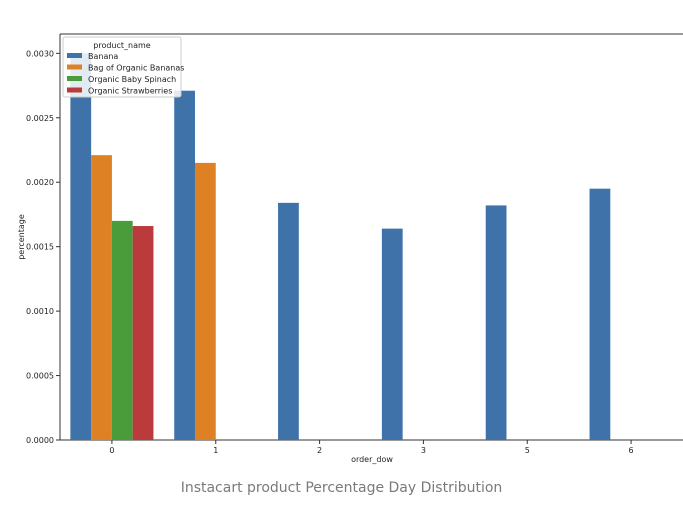  I want to click on y-tick-label: 0.0025, so click(40, 118).